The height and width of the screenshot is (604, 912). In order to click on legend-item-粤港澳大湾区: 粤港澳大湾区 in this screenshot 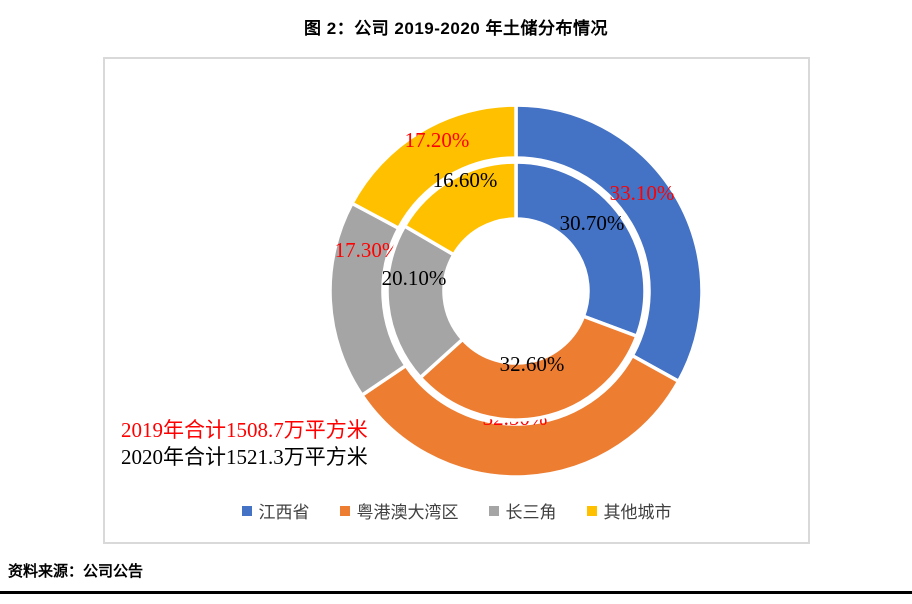, I will do `click(399, 510)`.